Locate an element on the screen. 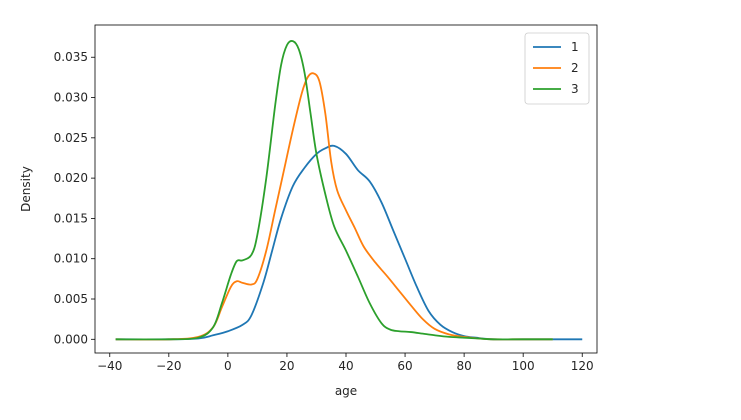  y-axis-label: Density is located at coordinates (26, 189).